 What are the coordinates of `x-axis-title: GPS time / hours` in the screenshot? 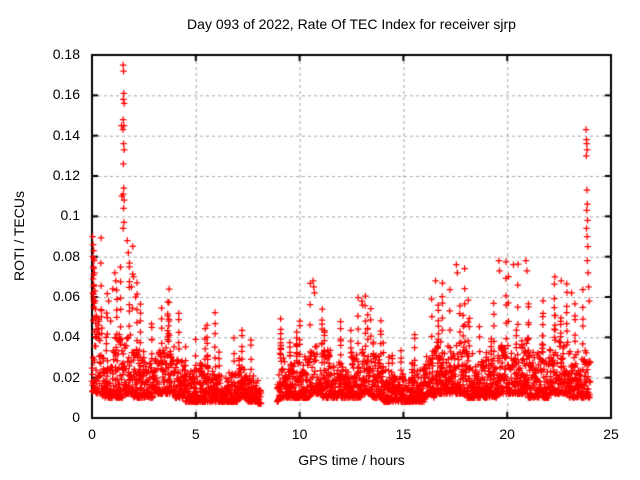 It's located at (351, 460).